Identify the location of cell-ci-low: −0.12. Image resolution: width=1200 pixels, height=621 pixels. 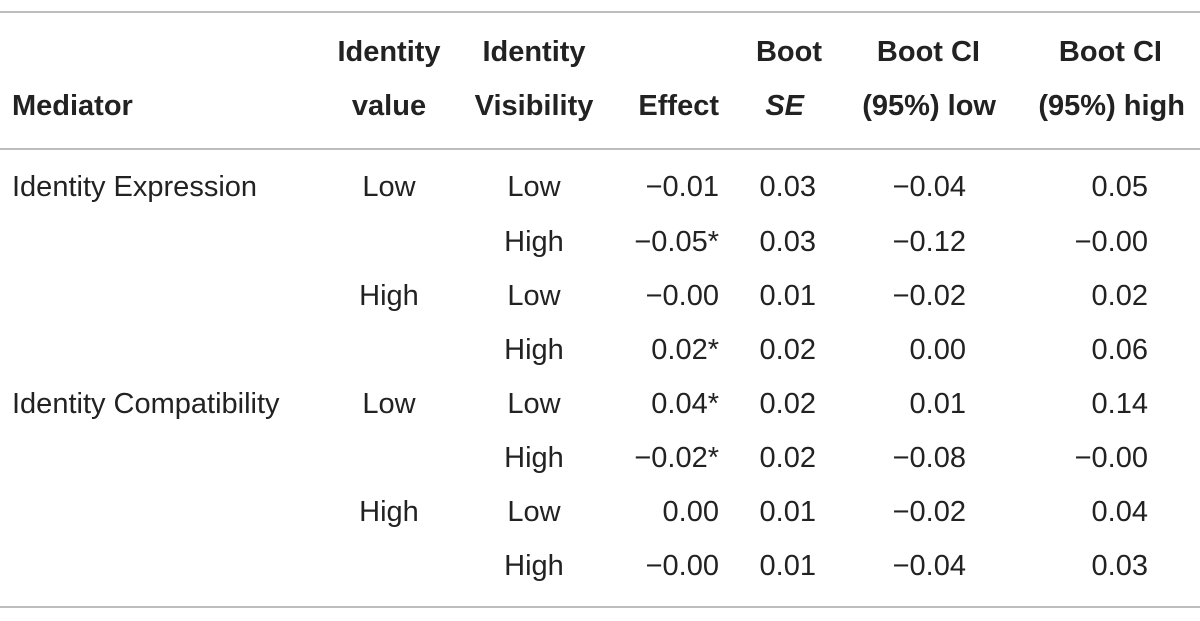
(929, 242).